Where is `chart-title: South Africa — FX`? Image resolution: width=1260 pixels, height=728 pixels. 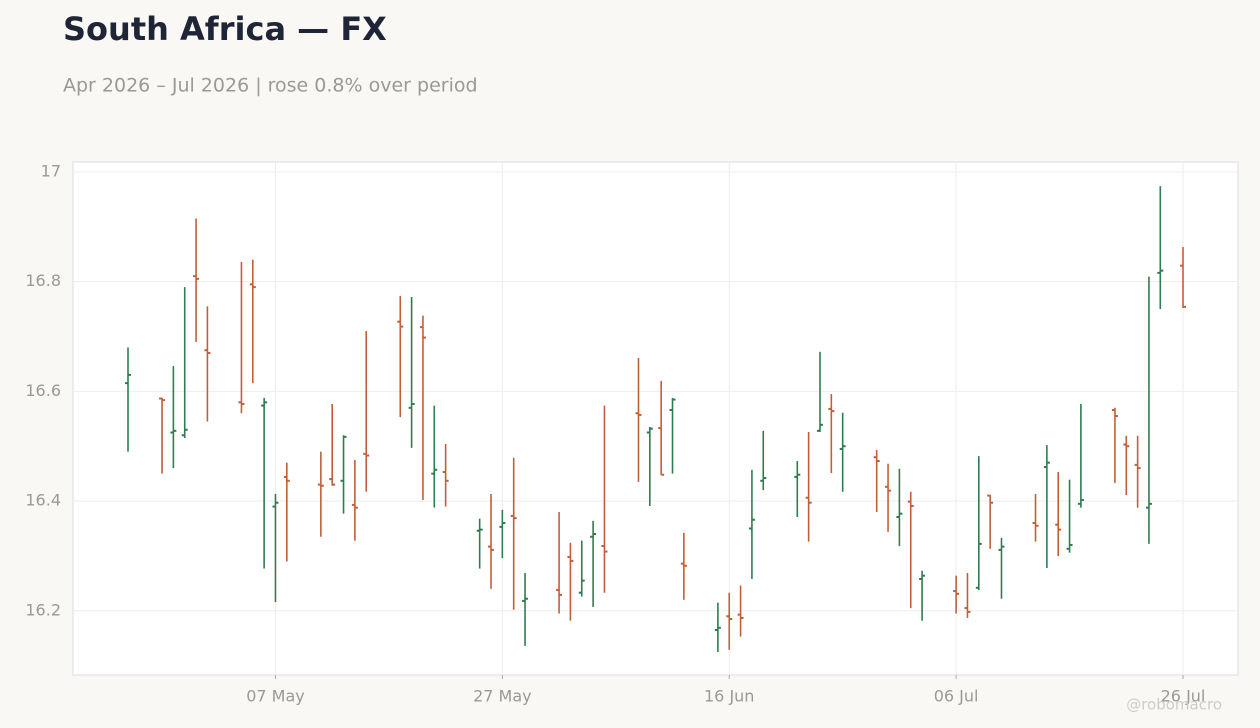
chart-title: South Africa — FX is located at coordinates (225, 29).